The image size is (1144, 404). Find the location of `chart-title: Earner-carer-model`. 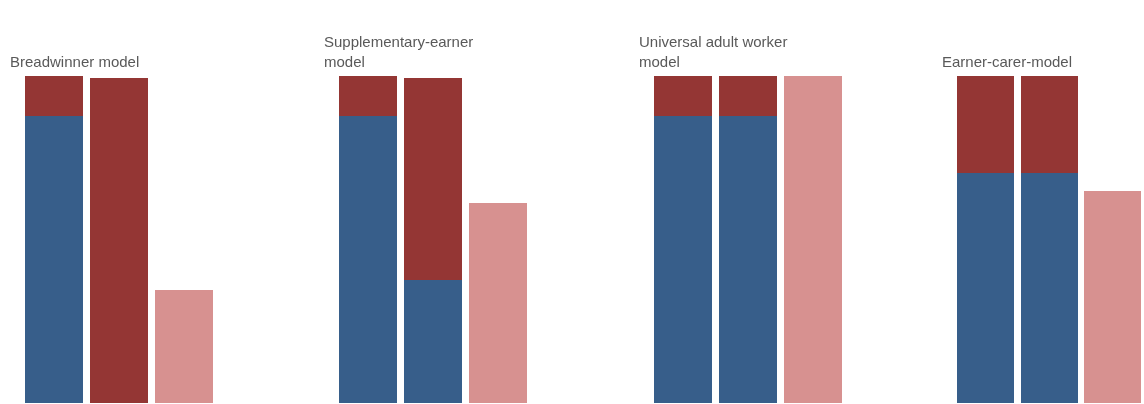

chart-title: Earner-carer-model is located at coordinates (1007, 61).